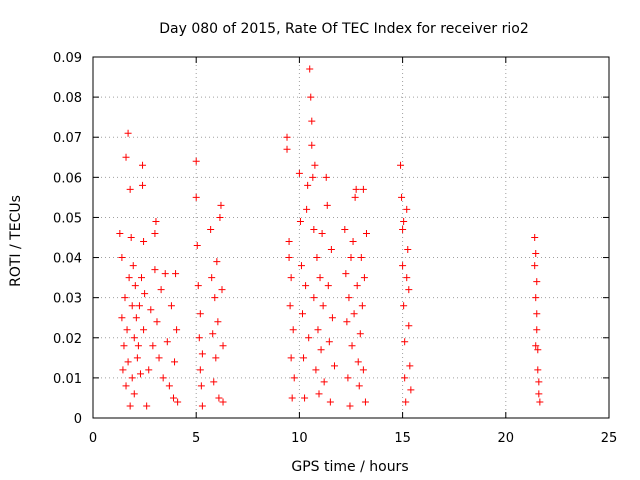 The image size is (640, 480). I want to click on y-tick-label: 0.04, so click(67, 259).